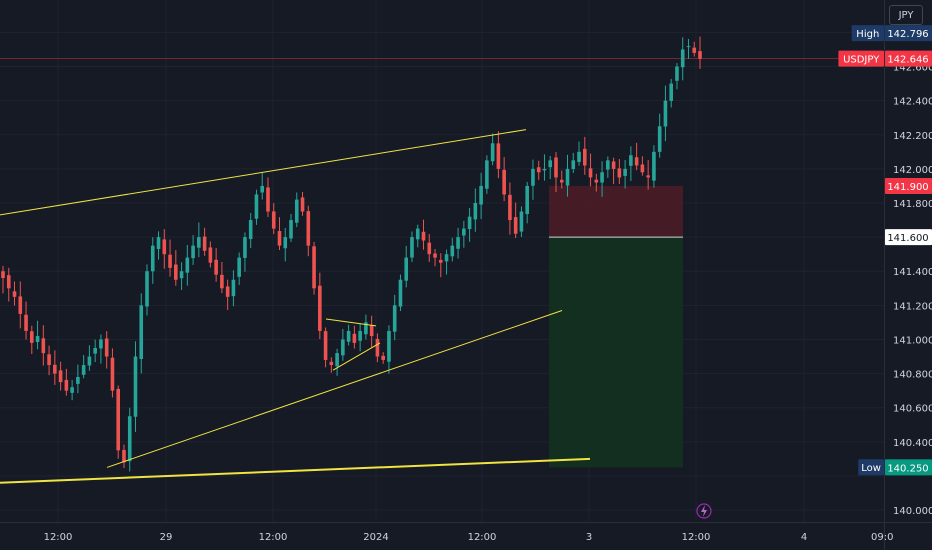 Image resolution: width=932 pixels, height=550 pixels. Describe the element at coordinates (466, 533) in the screenshot. I see `time-axis: 12:00 29 12:00 2024 12:00 3 12:00 4 09:0` at that location.